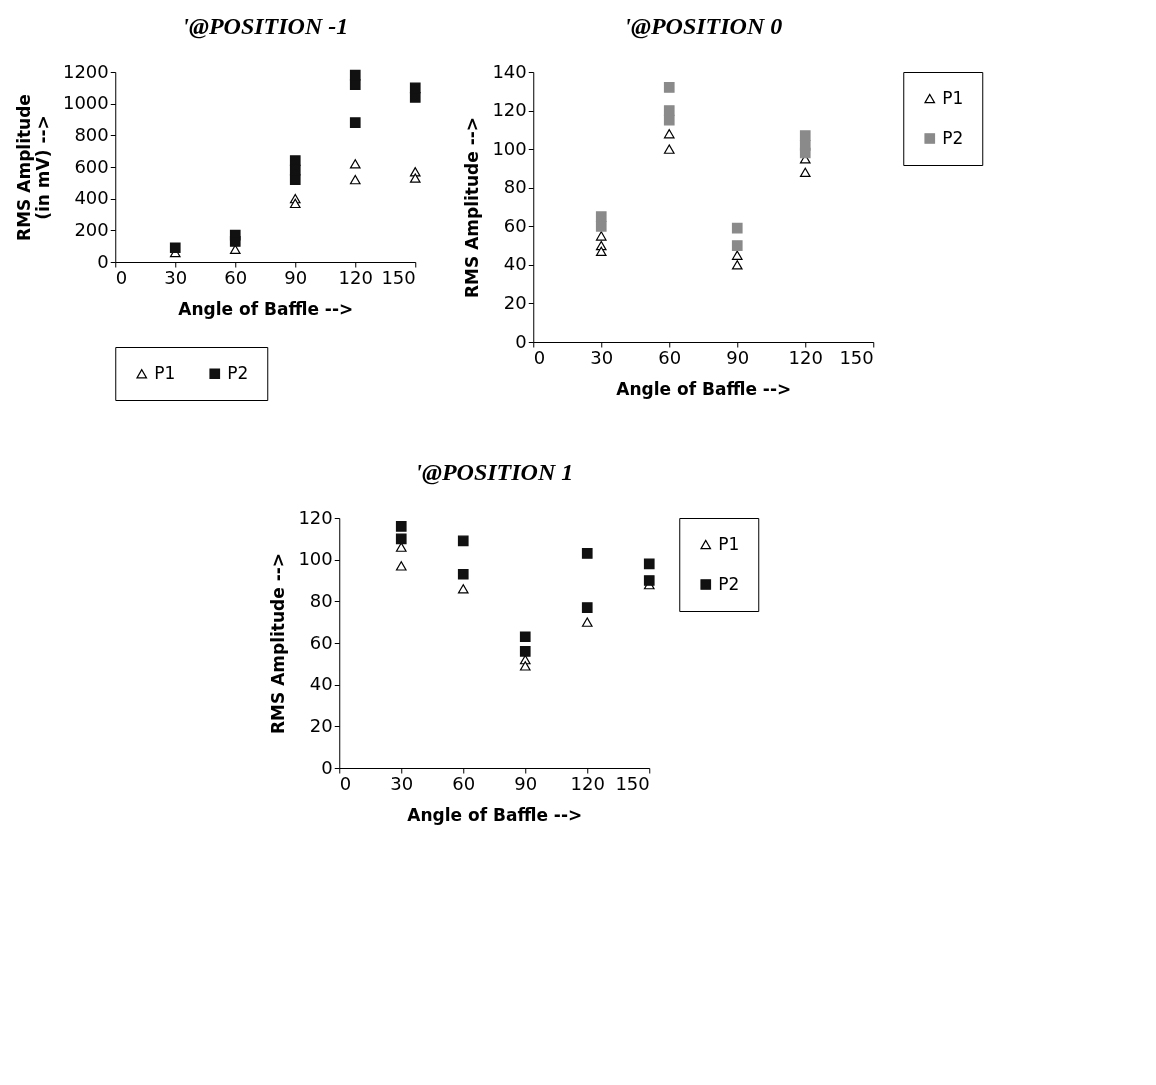 The image size is (1156, 1085). I want to click on y-tick-label: 1000, so click(85, 103).